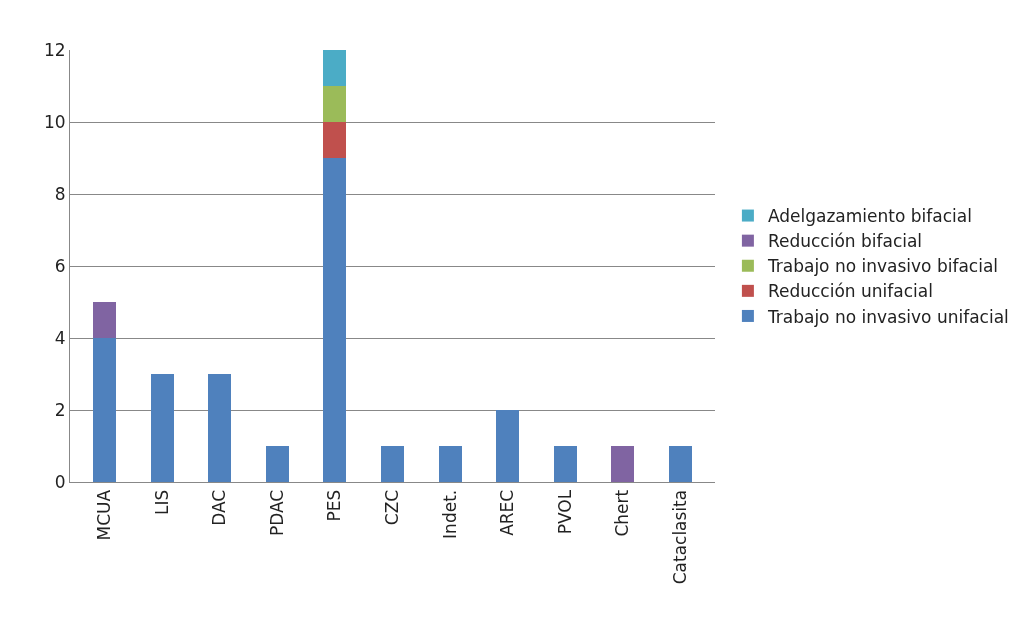 Image resolution: width=1027 pixels, height=622 pixels. What do you see at coordinates (334, 505) in the screenshot?
I see `x-tick-label: PES` at bounding box center [334, 505].